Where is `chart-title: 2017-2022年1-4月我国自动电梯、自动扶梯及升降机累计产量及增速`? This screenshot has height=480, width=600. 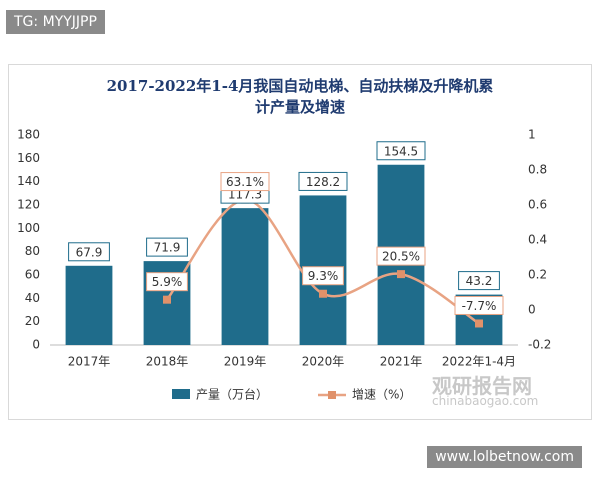
chart-title: 2017-2022年1-4月我国自动电梯、自动扶梯及升降机累计产量及增速 is located at coordinates (300, 96).